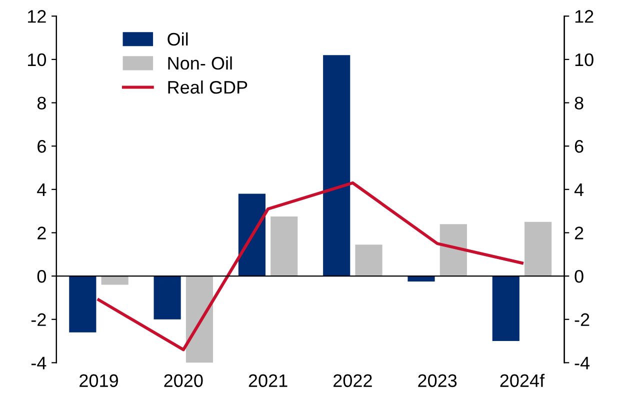 This screenshot has width=627, height=403. I want to click on legend-label: Oil, so click(178, 39).